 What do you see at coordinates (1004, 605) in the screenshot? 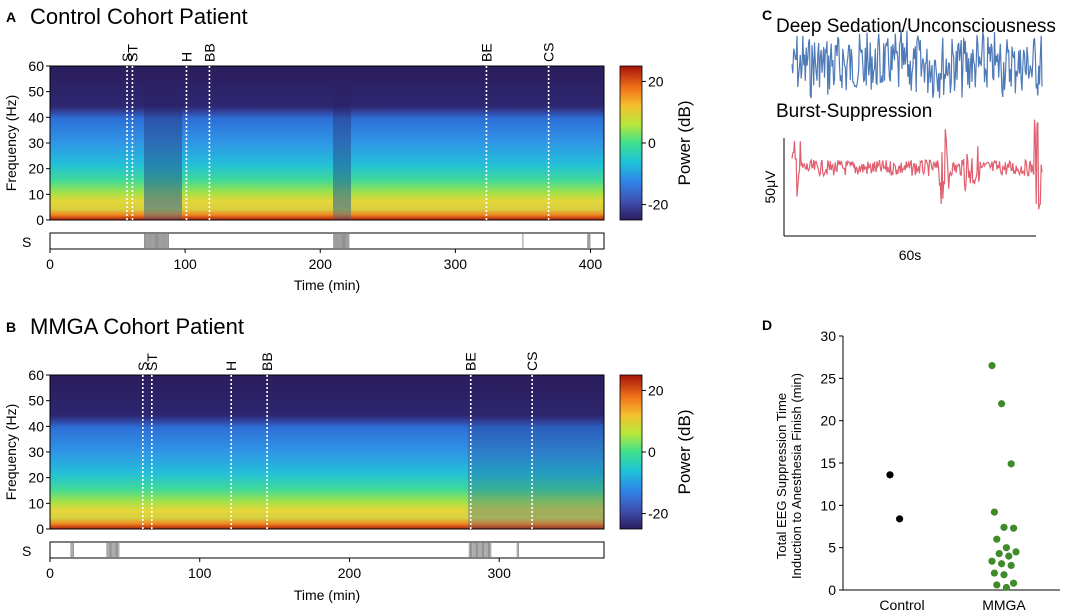
I see `d-xtick-label: MMGA` at bounding box center [1004, 605].